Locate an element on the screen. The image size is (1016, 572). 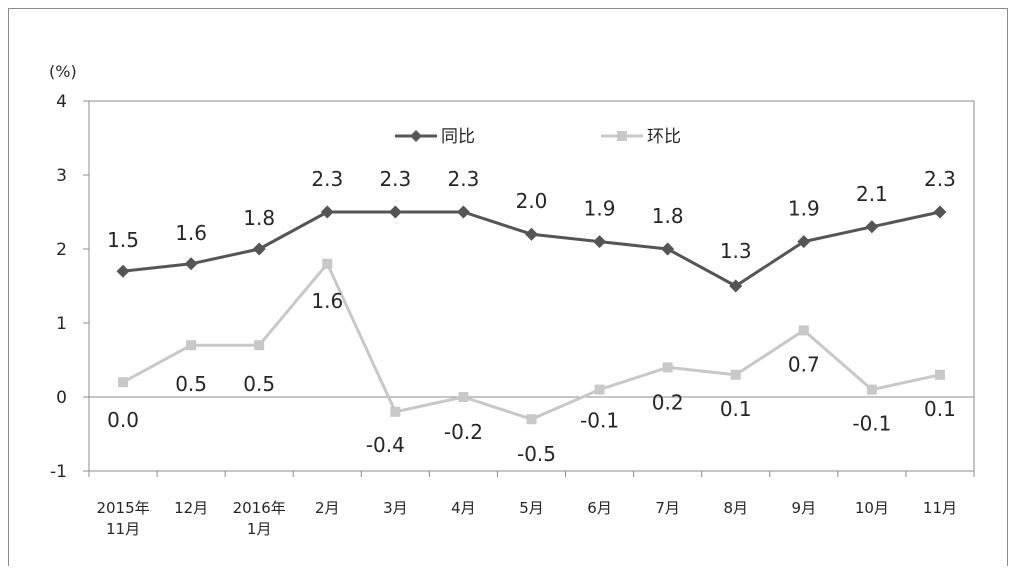
legend: 同比 环比 is located at coordinates (538, 137).